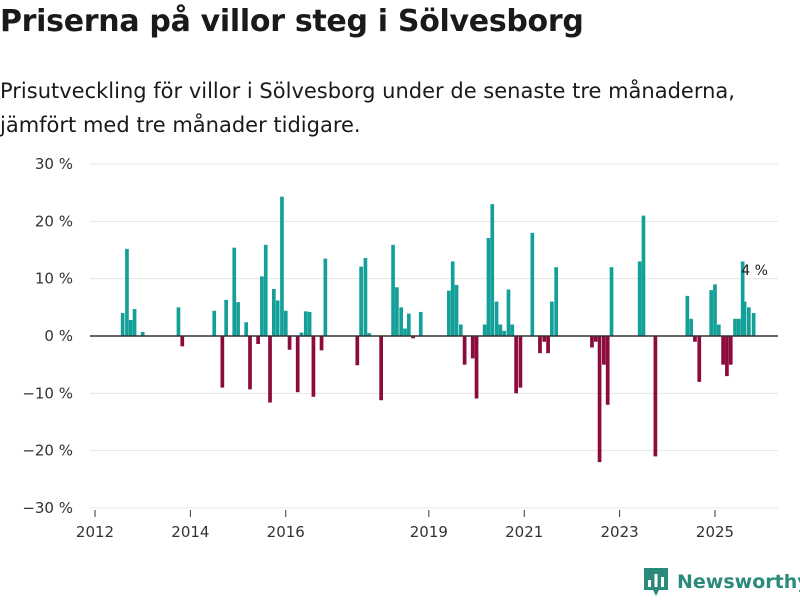 This screenshot has height=600, width=800. I want to click on y-tick-label: 20 %, so click(54, 221).